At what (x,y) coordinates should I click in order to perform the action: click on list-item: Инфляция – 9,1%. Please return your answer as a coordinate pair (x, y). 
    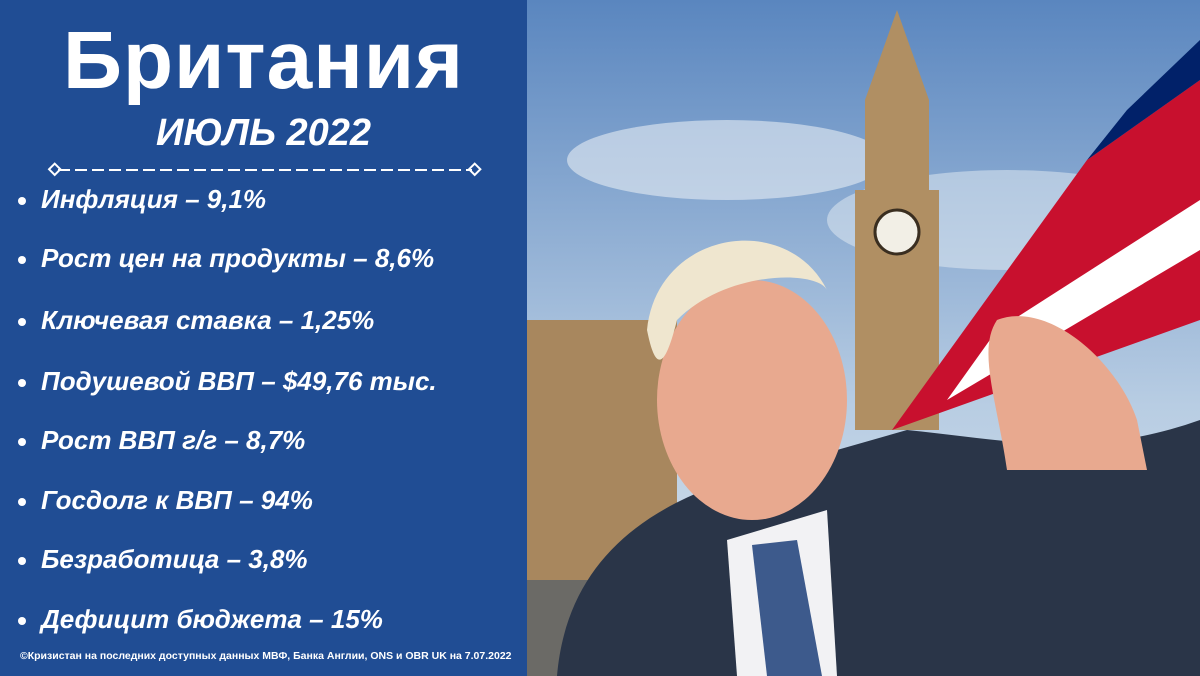
    Looking at the image, I should click on (142, 199).